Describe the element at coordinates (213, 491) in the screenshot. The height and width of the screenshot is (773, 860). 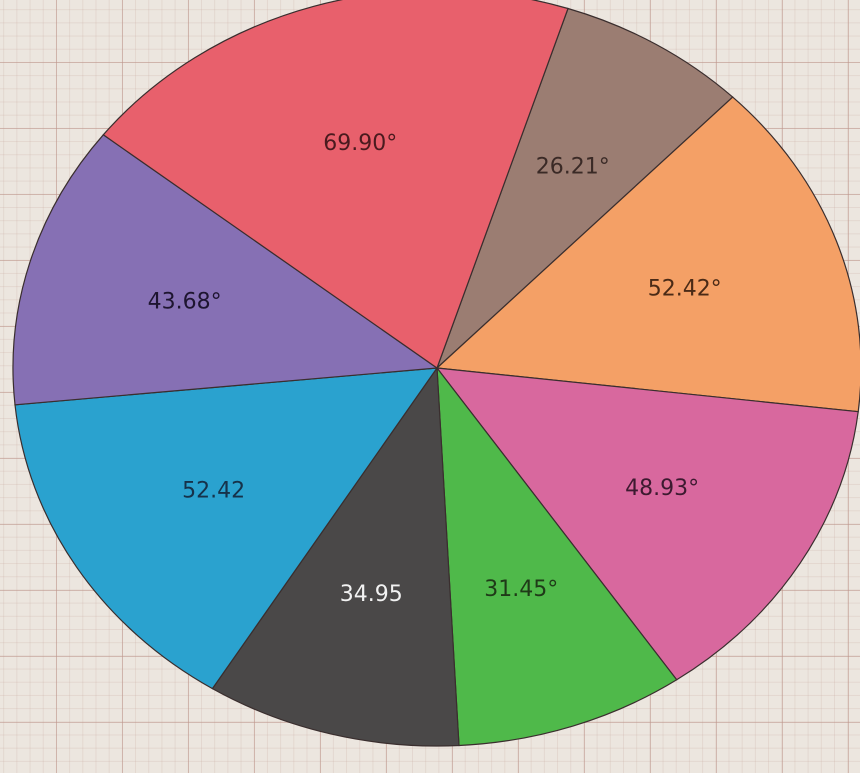
I see `pie-slice-label: 52.42` at that location.